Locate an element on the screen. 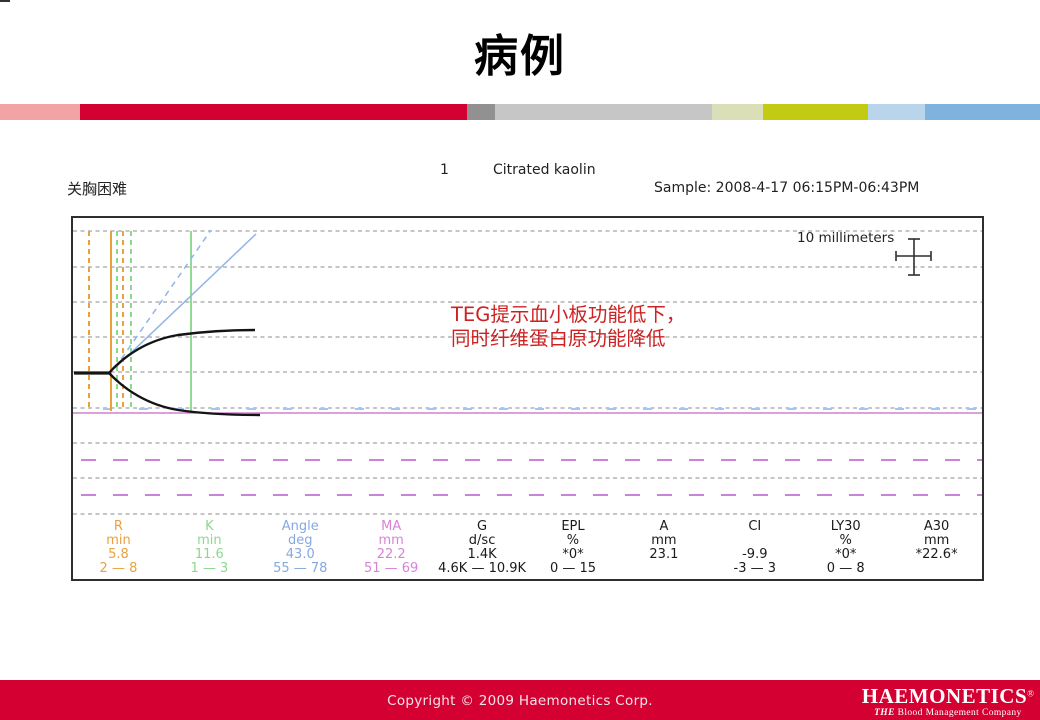  result-column-ma: MA mm 22.2 51 — 69 is located at coordinates (391, 548).